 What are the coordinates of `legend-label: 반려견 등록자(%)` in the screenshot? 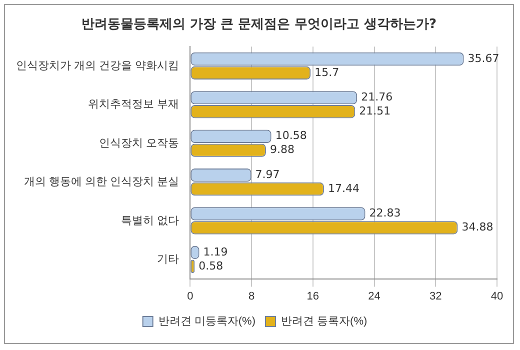 It's located at (324, 322).